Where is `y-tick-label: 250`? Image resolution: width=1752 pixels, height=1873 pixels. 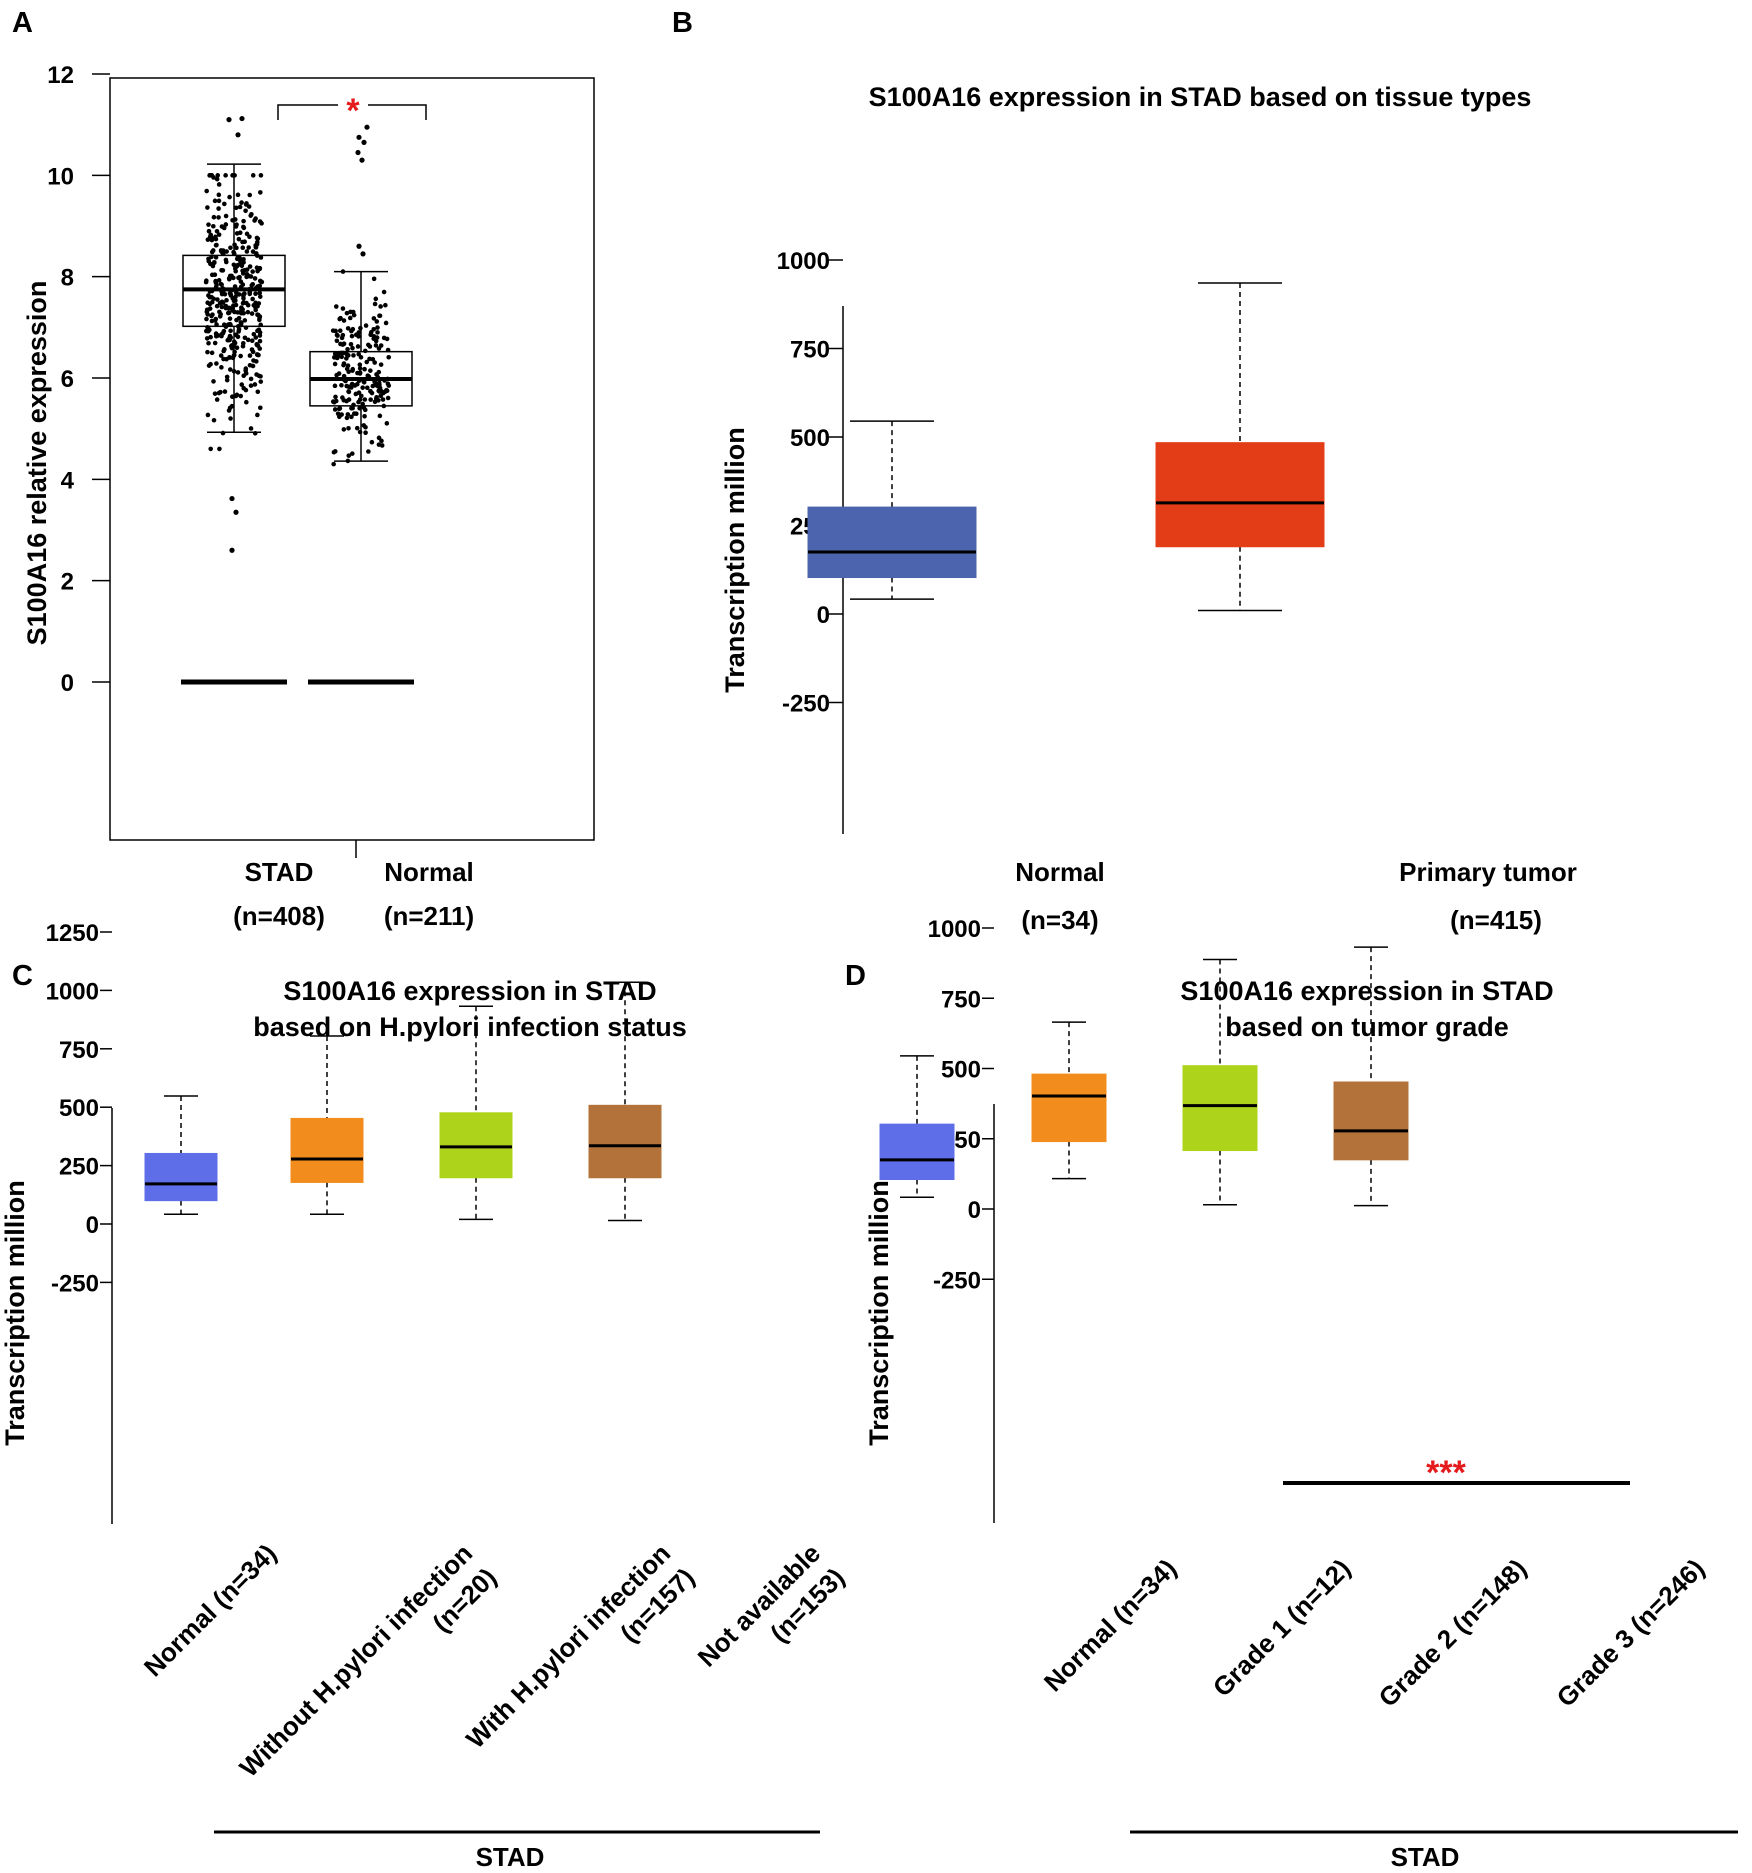
y-tick-label: 250 is located at coordinates (79, 1167).